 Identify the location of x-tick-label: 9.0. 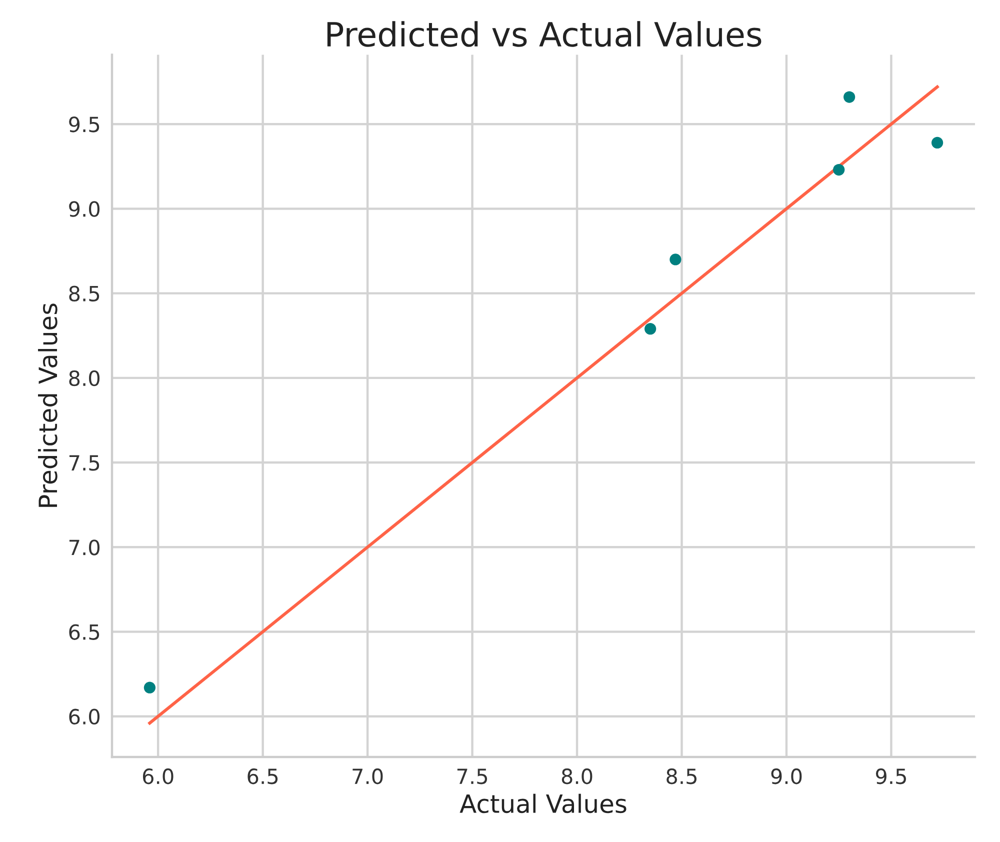
(786, 776).